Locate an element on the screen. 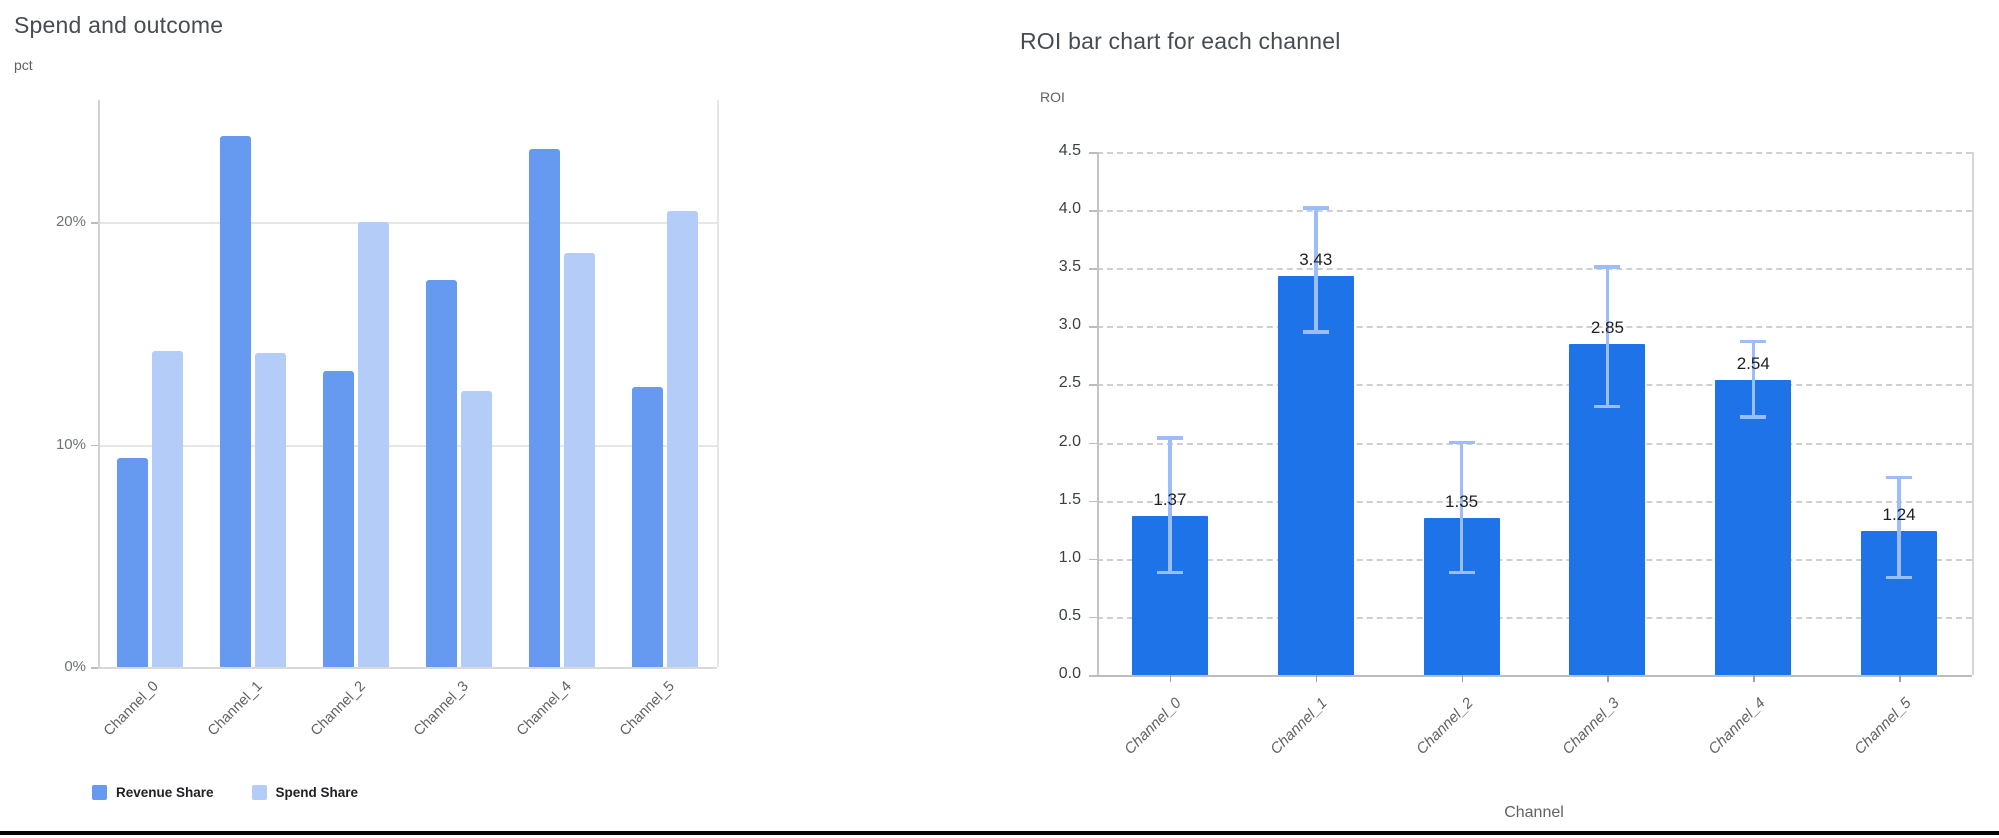 Image resolution: width=1999 pixels, height=838 pixels. roi-bar is located at coordinates (1753, 527).